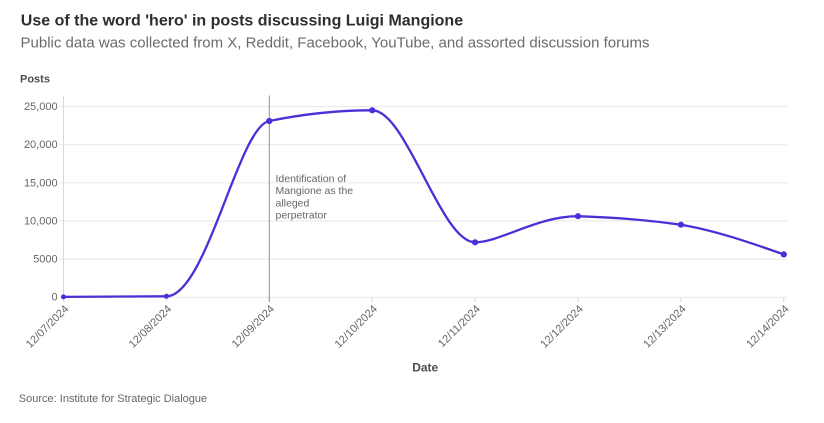  What do you see at coordinates (41, 107) in the screenshot?
I see `svg-text: 25,000` at bounding box center [41, 107].